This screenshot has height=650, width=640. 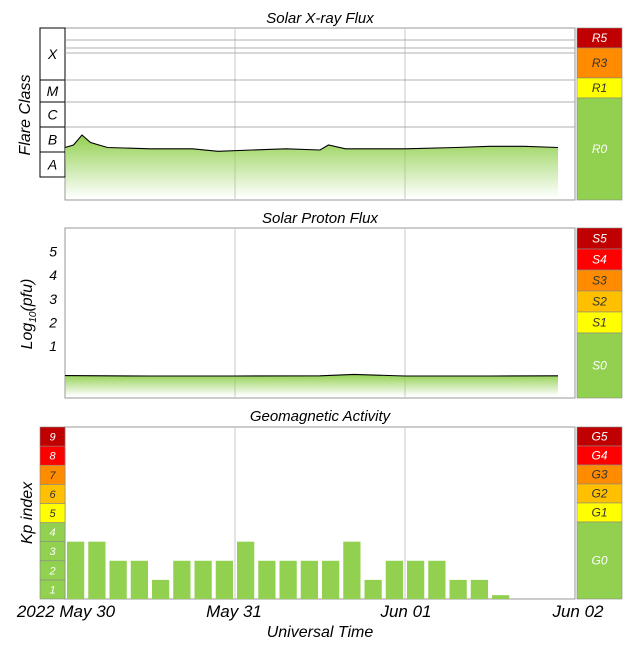 What do you see at coordinates (66, 611) in the screenshot?
I see `x-tick-0: 2022 May 30` at bounding box center [66, 611].